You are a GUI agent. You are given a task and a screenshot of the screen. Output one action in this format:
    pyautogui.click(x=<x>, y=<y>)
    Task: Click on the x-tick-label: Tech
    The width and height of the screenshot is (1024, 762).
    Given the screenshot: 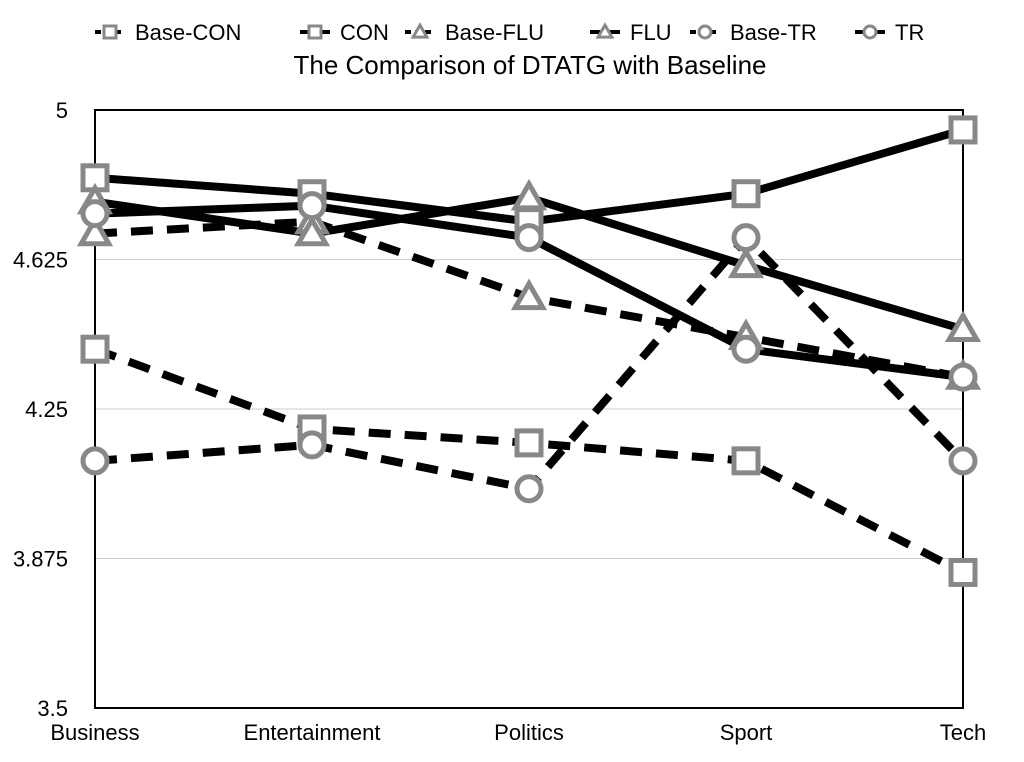 What is the action you would take?
    pyautogui.click(x=963, y=732)
    